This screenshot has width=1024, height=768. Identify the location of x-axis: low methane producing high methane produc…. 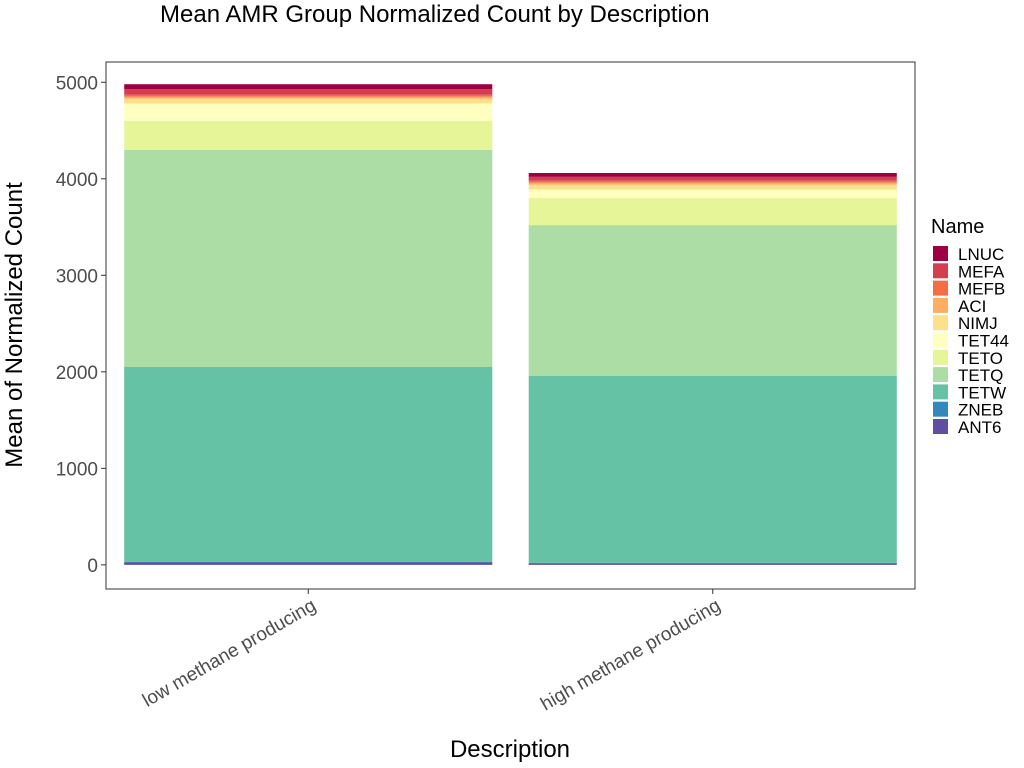
(431, 652).